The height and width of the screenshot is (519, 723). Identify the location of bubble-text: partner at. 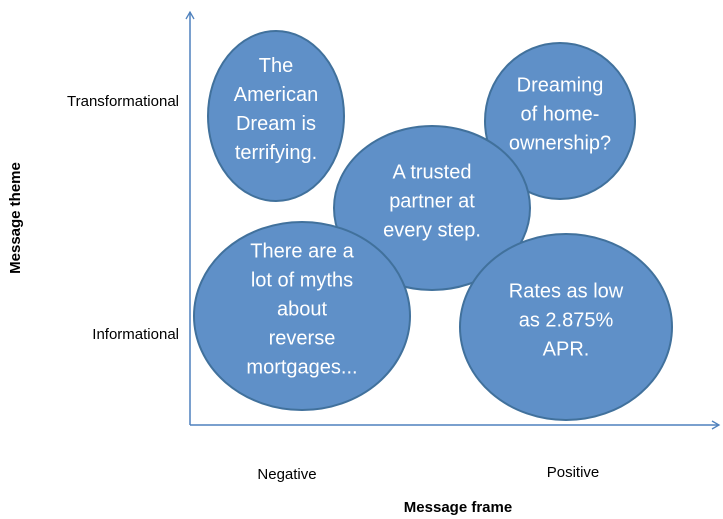
(432, 201).